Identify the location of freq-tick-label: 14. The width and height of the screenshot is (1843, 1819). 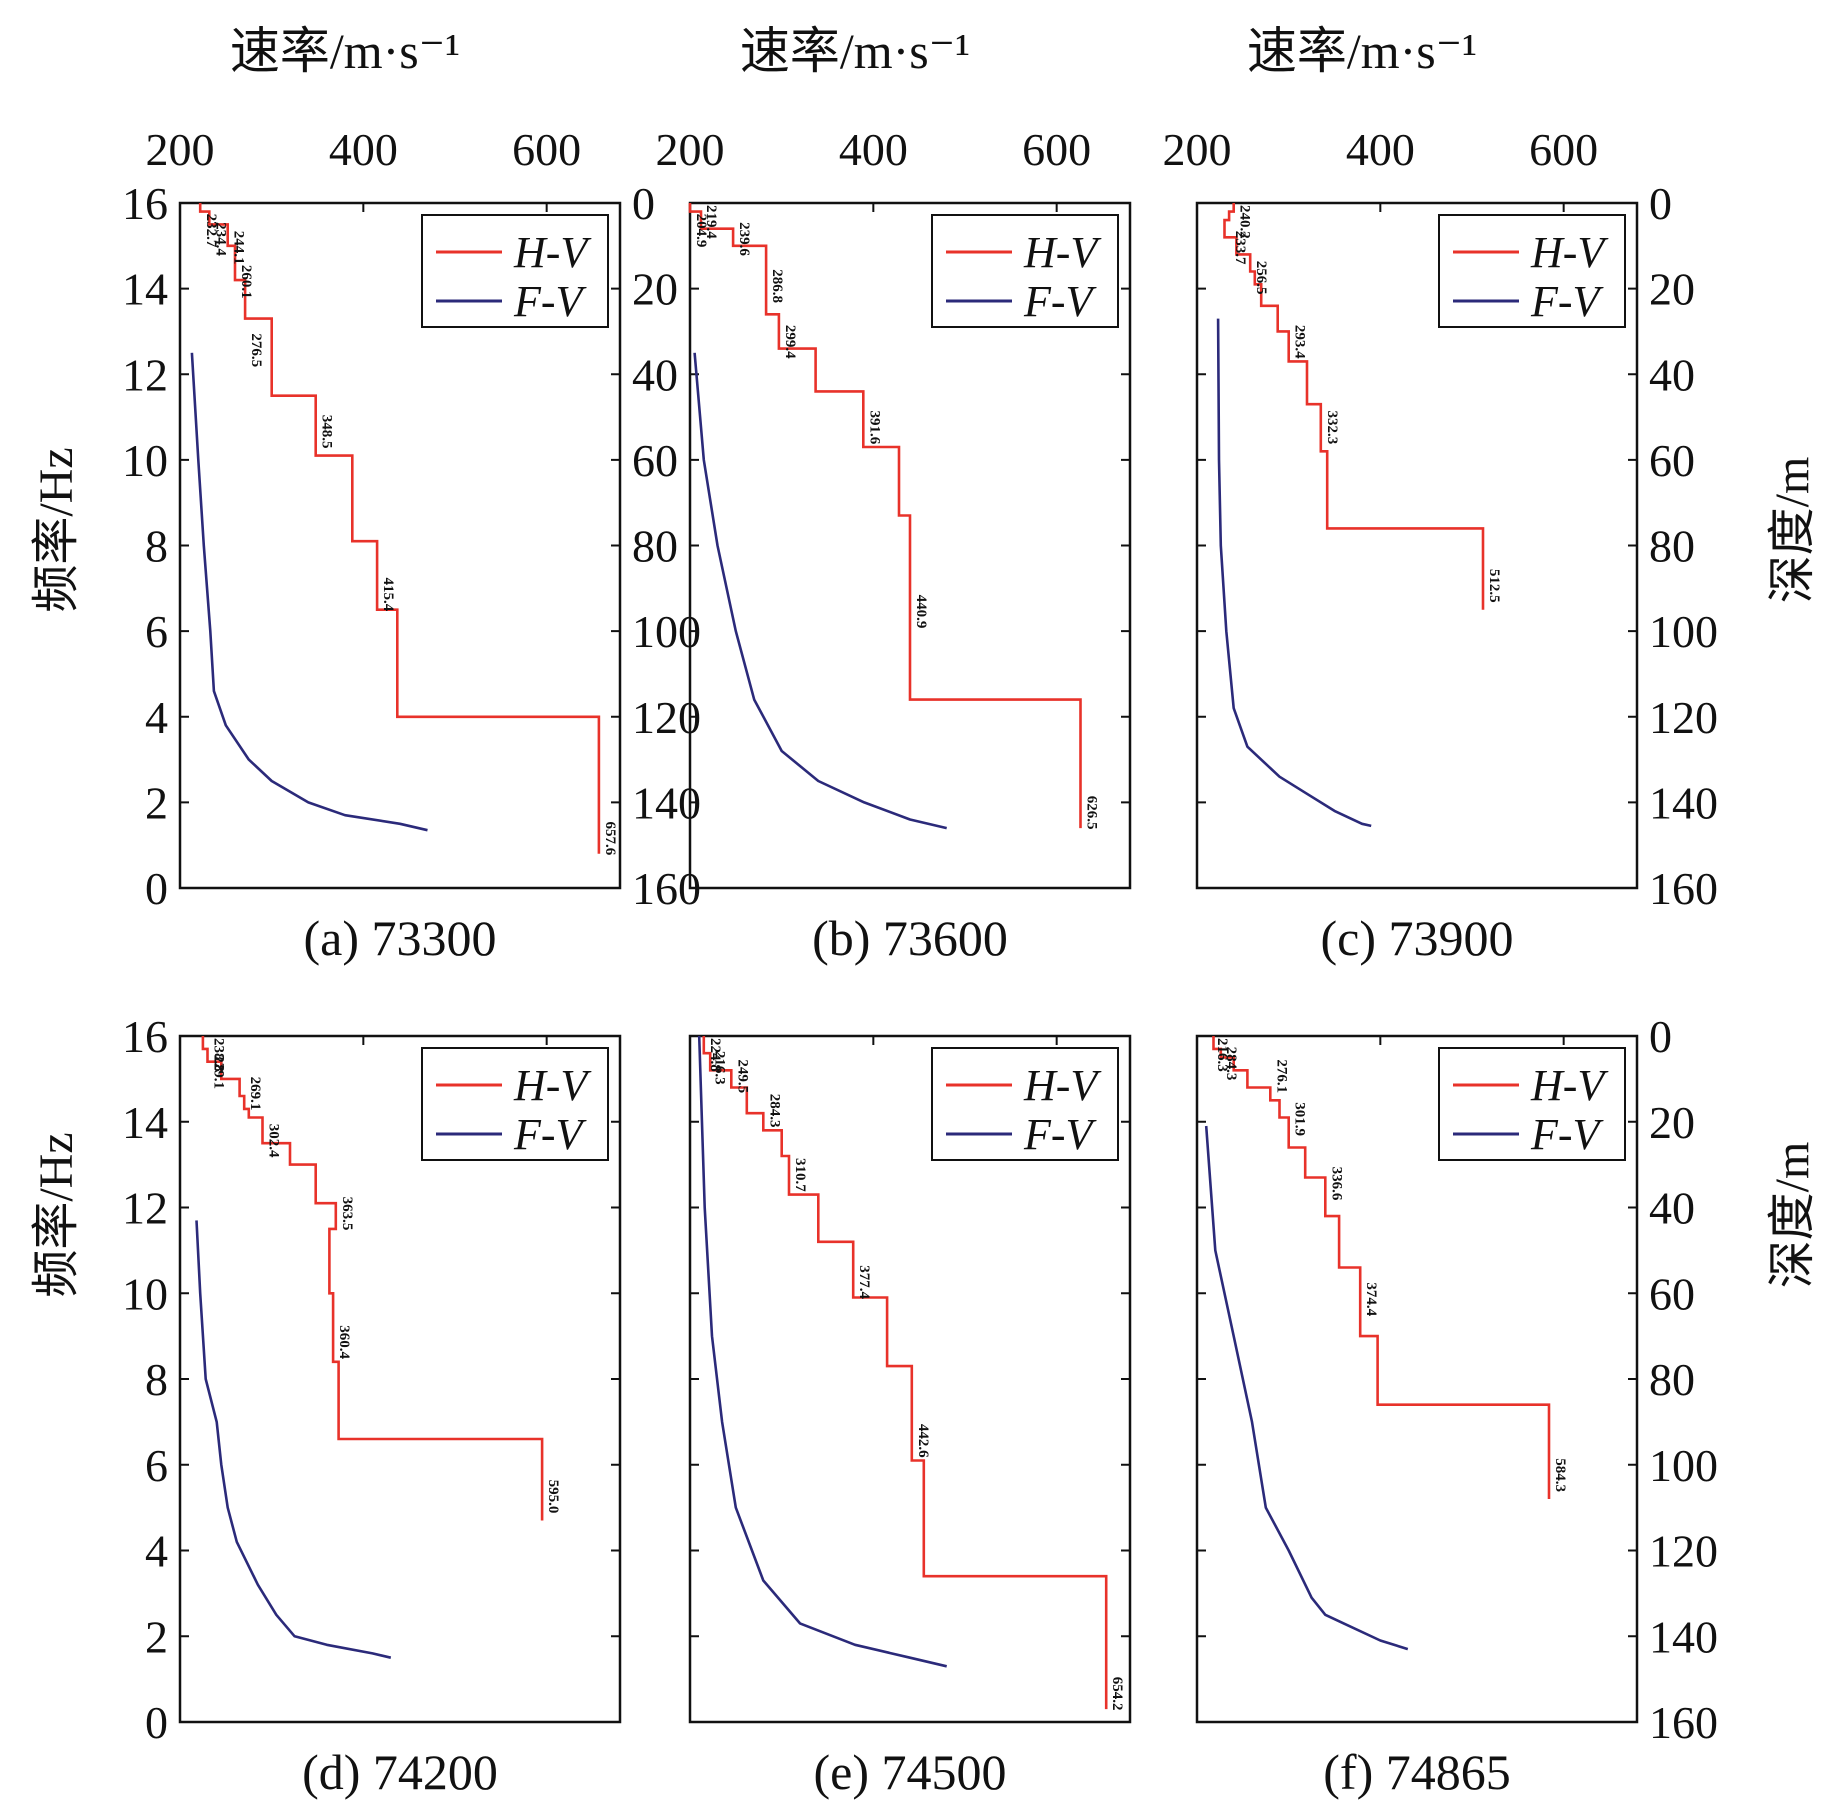
(145, 1122).